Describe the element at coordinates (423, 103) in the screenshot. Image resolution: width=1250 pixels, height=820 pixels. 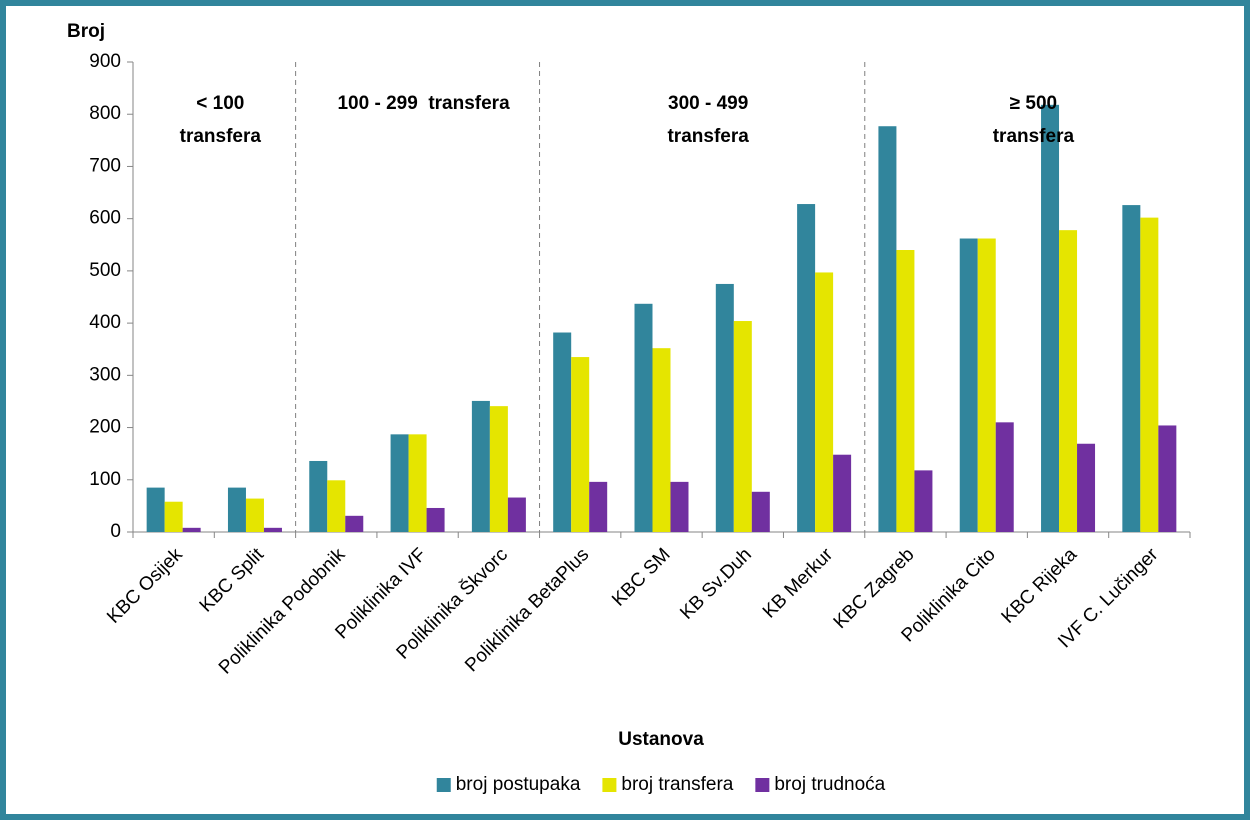
I see `group-label: 100 - 299 transfera` at that location.